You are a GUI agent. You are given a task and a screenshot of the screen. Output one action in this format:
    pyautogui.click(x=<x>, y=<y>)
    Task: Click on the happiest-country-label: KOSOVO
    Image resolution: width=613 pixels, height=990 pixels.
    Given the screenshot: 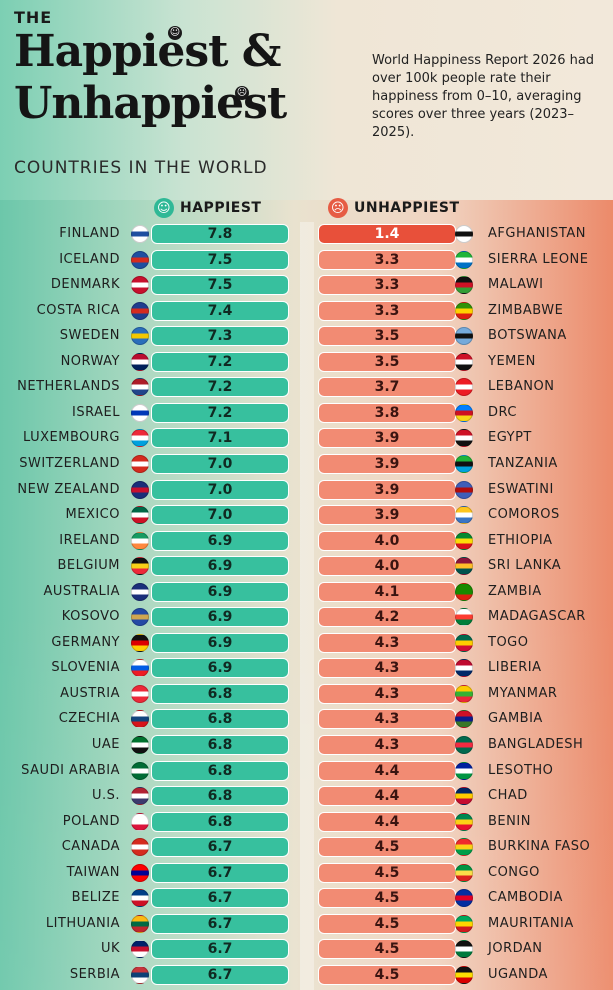 What is the action you would take?
    pyautogui.click(x=90, y=617)
    